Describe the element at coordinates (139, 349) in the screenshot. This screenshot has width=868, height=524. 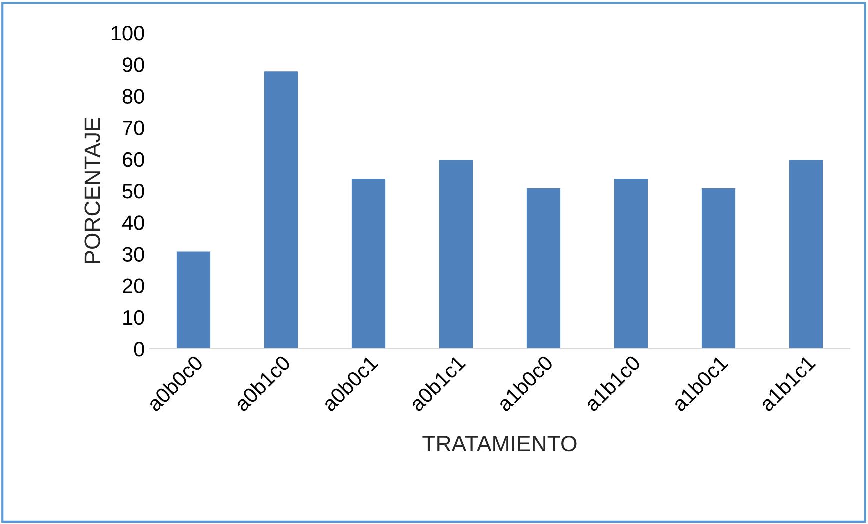
I see `y-tick-label: 0` at that location.